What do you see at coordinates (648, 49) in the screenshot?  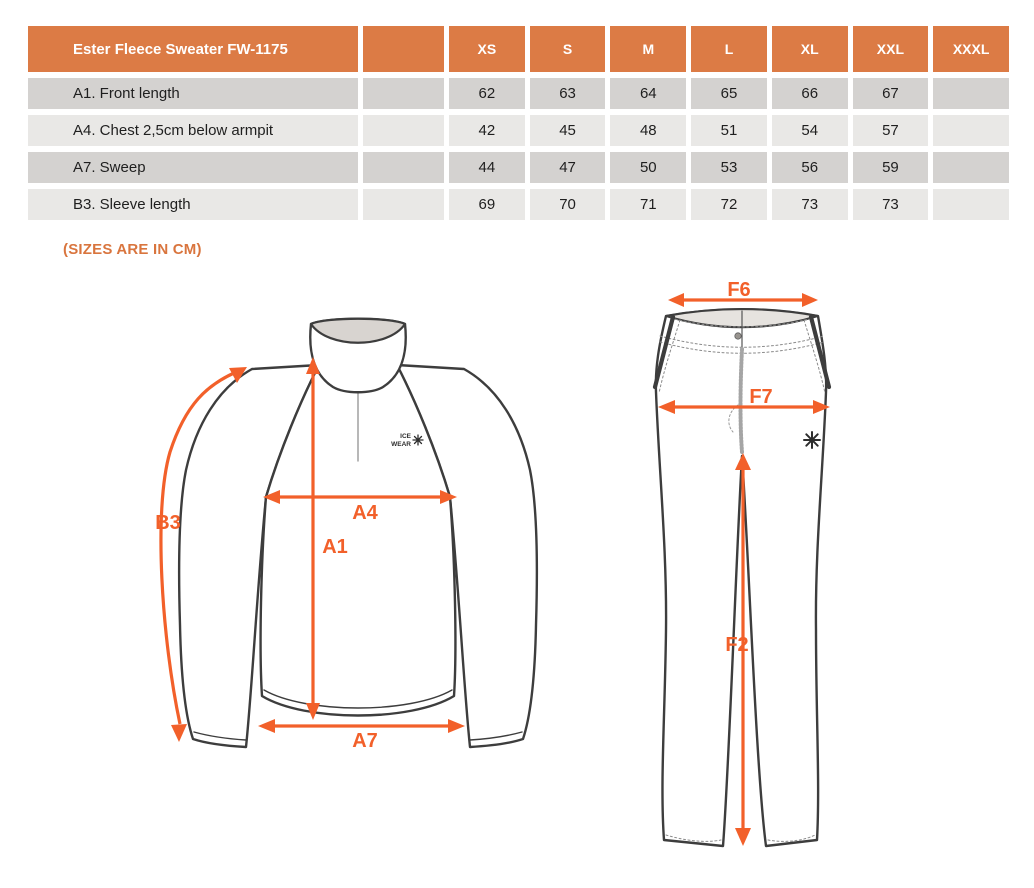 I see `header-size-m: M` at bounding box center [648, 49].